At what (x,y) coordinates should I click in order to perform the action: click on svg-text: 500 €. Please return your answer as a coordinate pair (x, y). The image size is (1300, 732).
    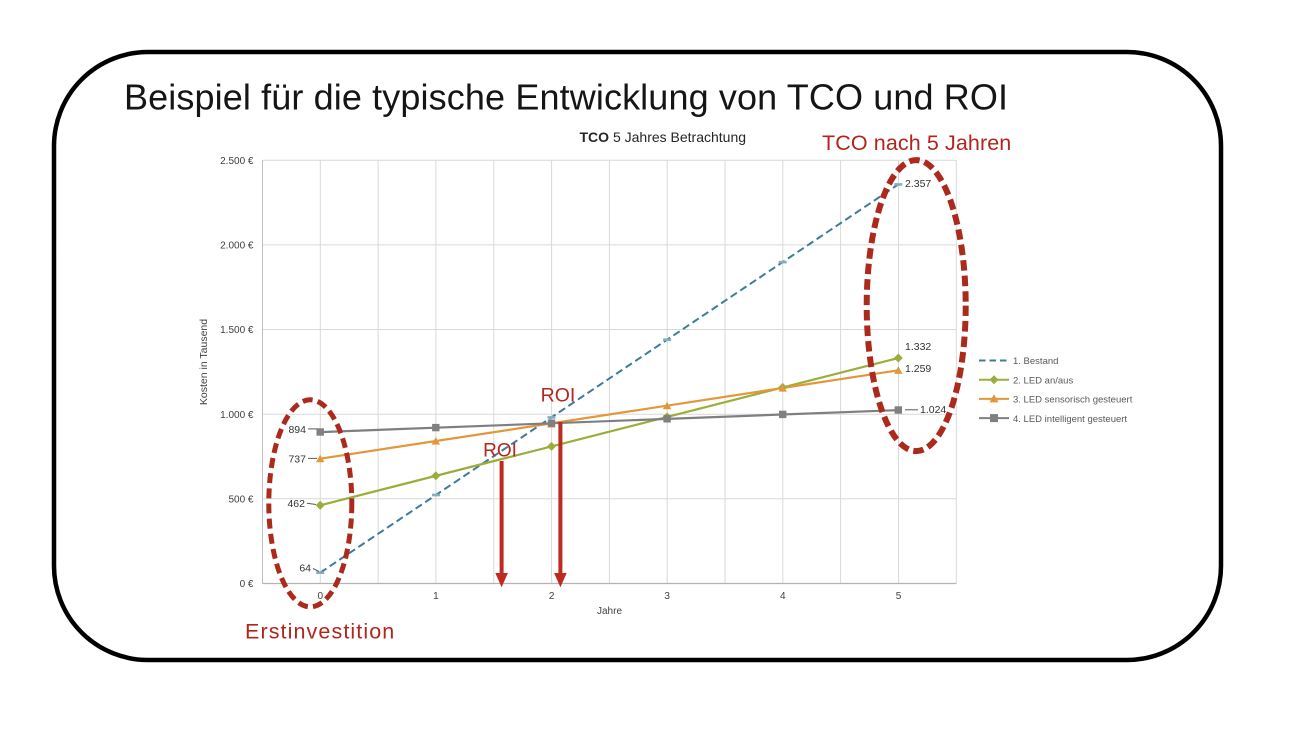
    Looking at the image, I should click on (240, 499).